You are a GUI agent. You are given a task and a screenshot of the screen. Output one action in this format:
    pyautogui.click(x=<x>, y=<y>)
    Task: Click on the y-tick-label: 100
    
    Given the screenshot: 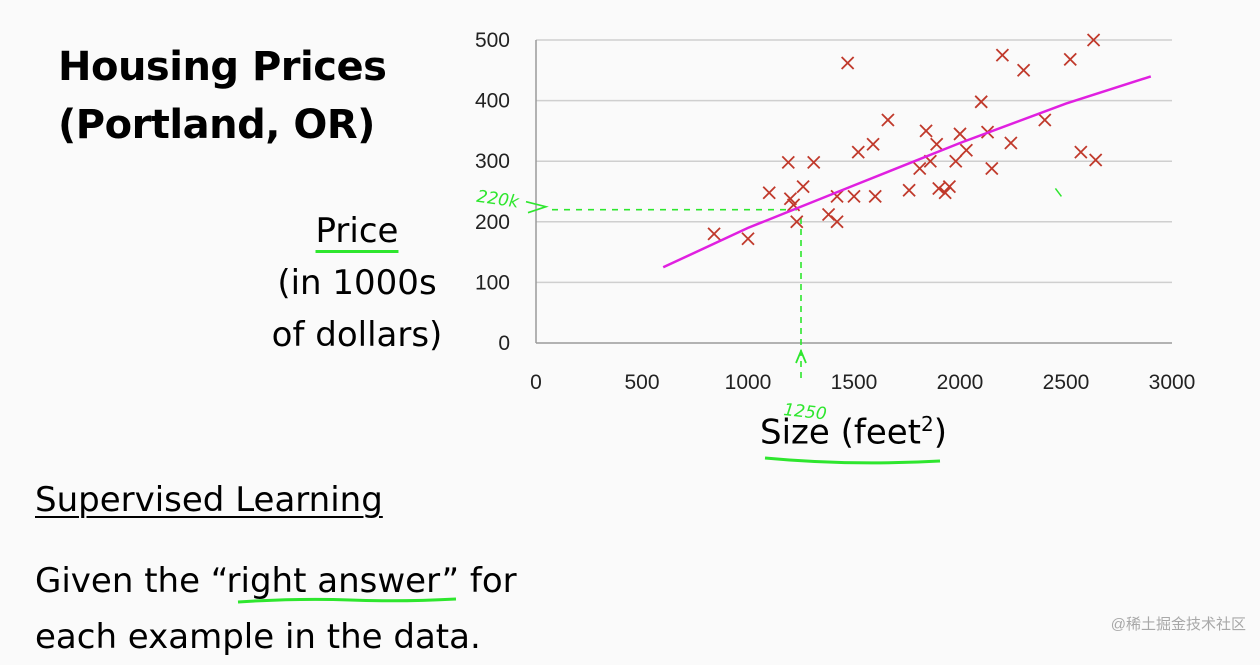 What is the action you would take?
    pyautogui.click(x=492, y=282)
    